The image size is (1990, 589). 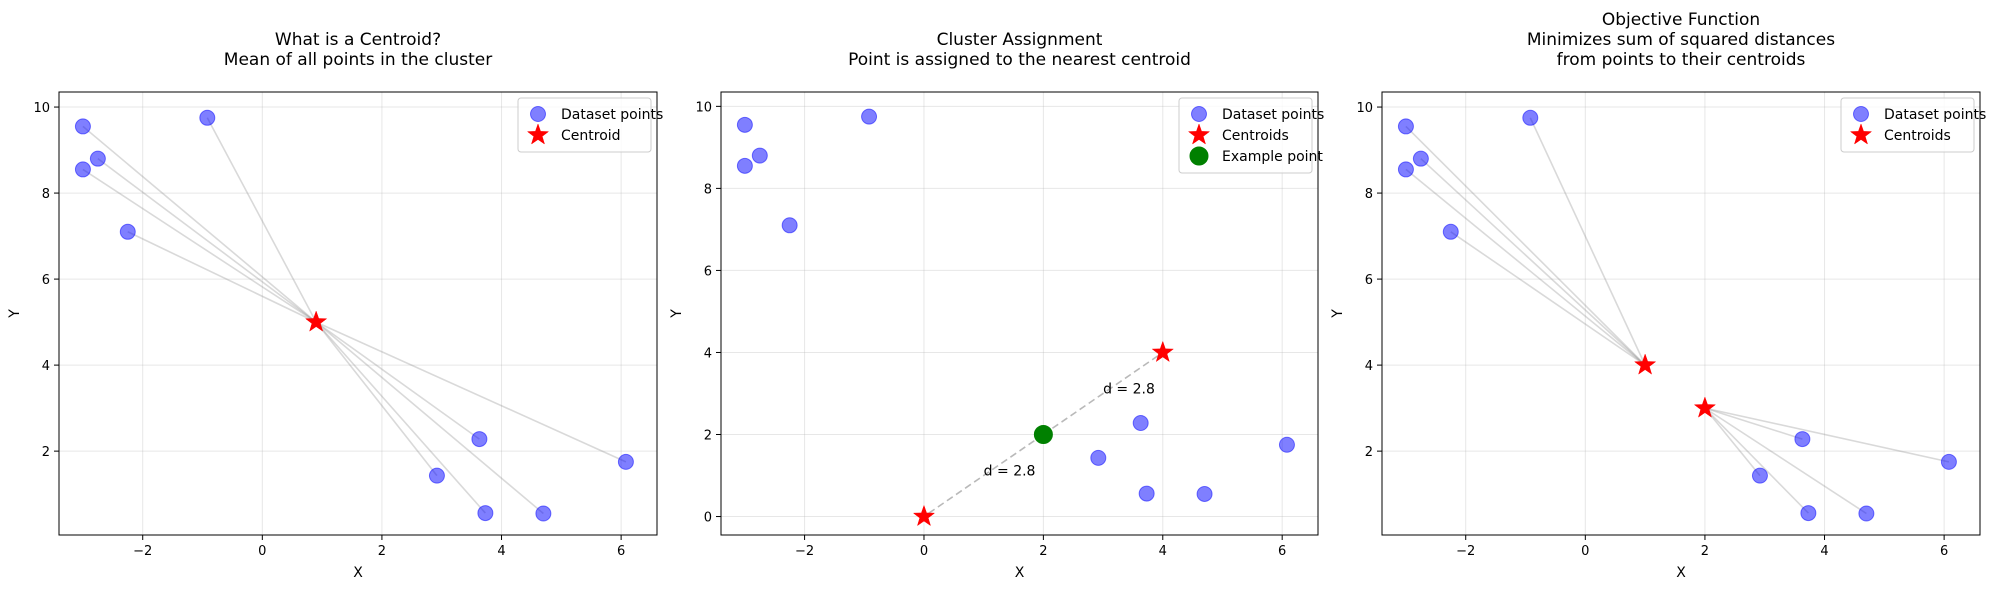 I want to click on legend: Dataset points Centroids, so click(x=1913, y=125).